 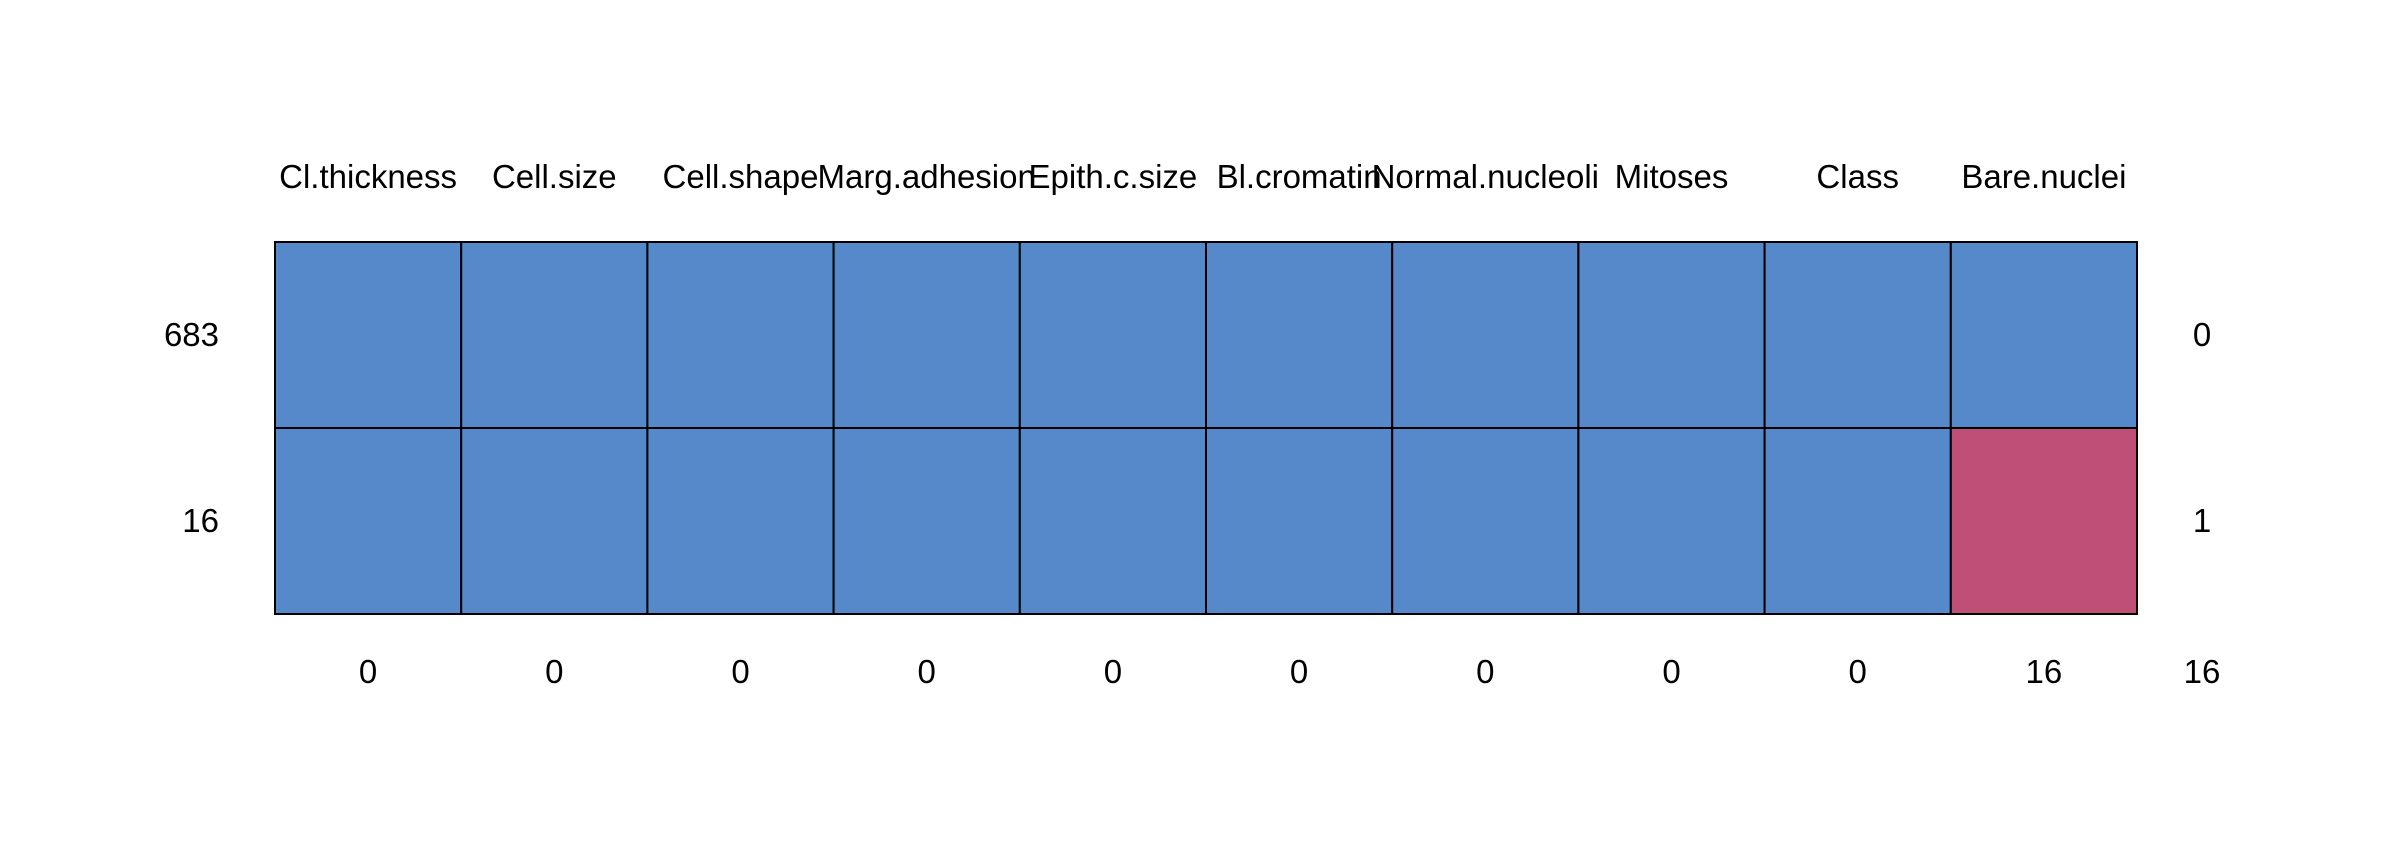 What do you see at coordinates (2043, 176) in the screenshot?
I see `column-label: Bare.nuclei` at bounding box center [2043, 176].